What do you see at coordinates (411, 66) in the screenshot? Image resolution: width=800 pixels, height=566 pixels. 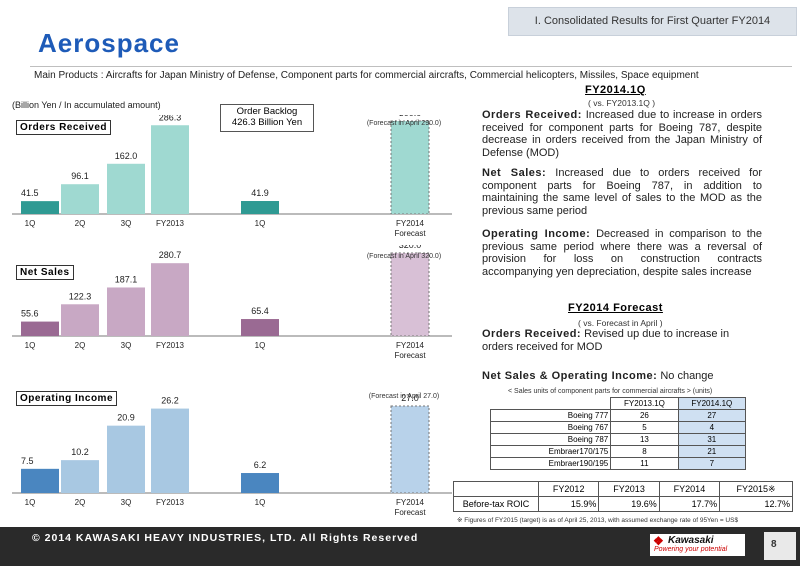 I see `divider` at bounding box center [411, 66].